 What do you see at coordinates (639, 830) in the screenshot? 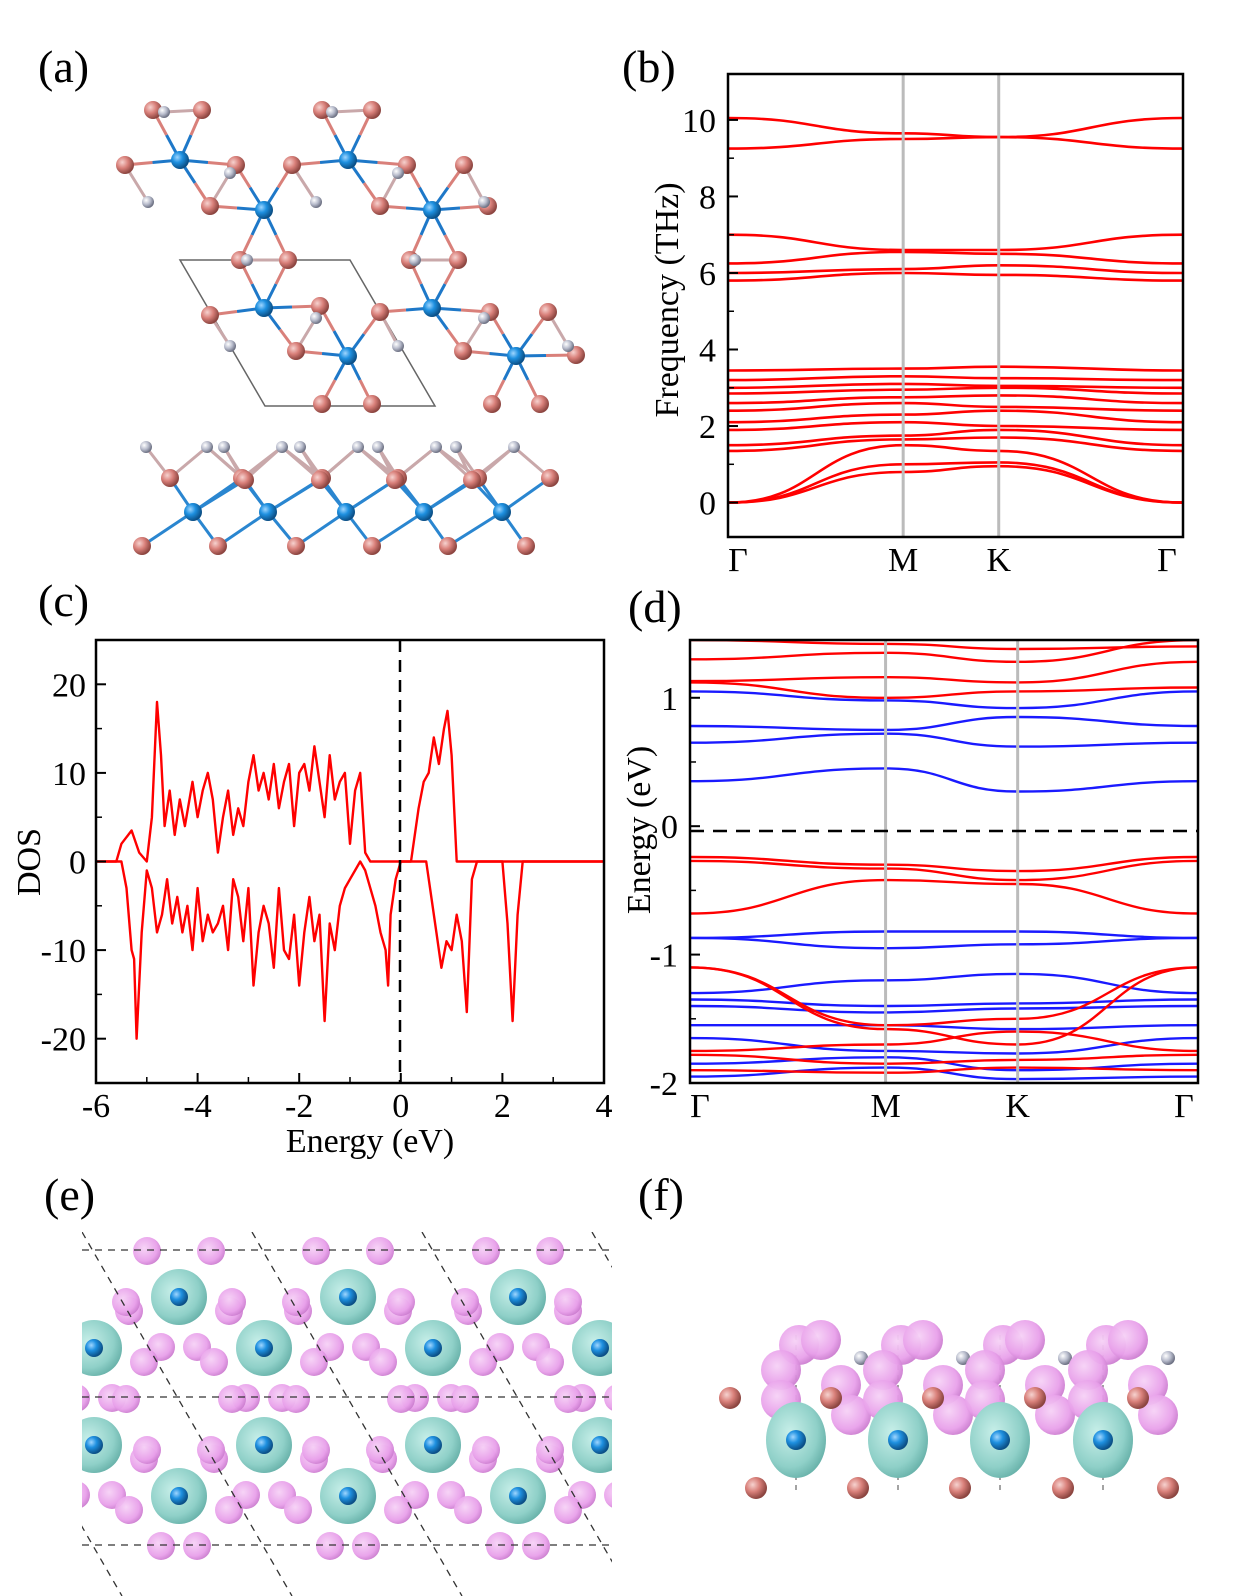
I see `y-axis-label: Energy (eV)` at bounding box center [639, 830].